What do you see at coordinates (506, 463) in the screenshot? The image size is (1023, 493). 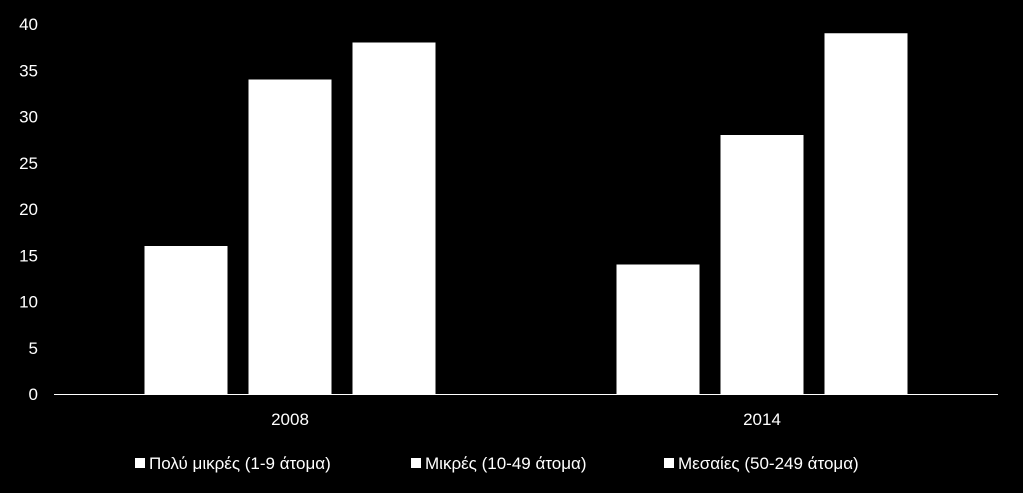 I see `legend-label: Μικρές (10-49 άτομα)` at bounding box center [506, 463].